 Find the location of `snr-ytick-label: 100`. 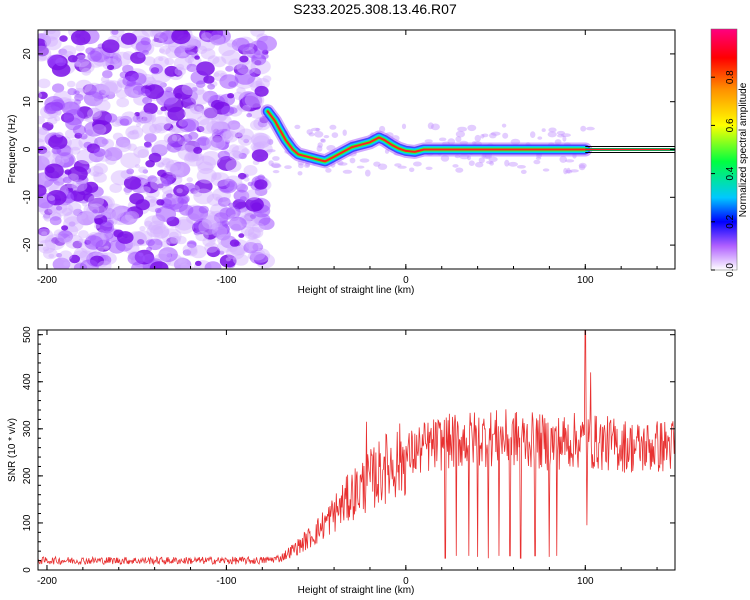

snr-ytick-label: 100 is located at coordinates (27, 522).